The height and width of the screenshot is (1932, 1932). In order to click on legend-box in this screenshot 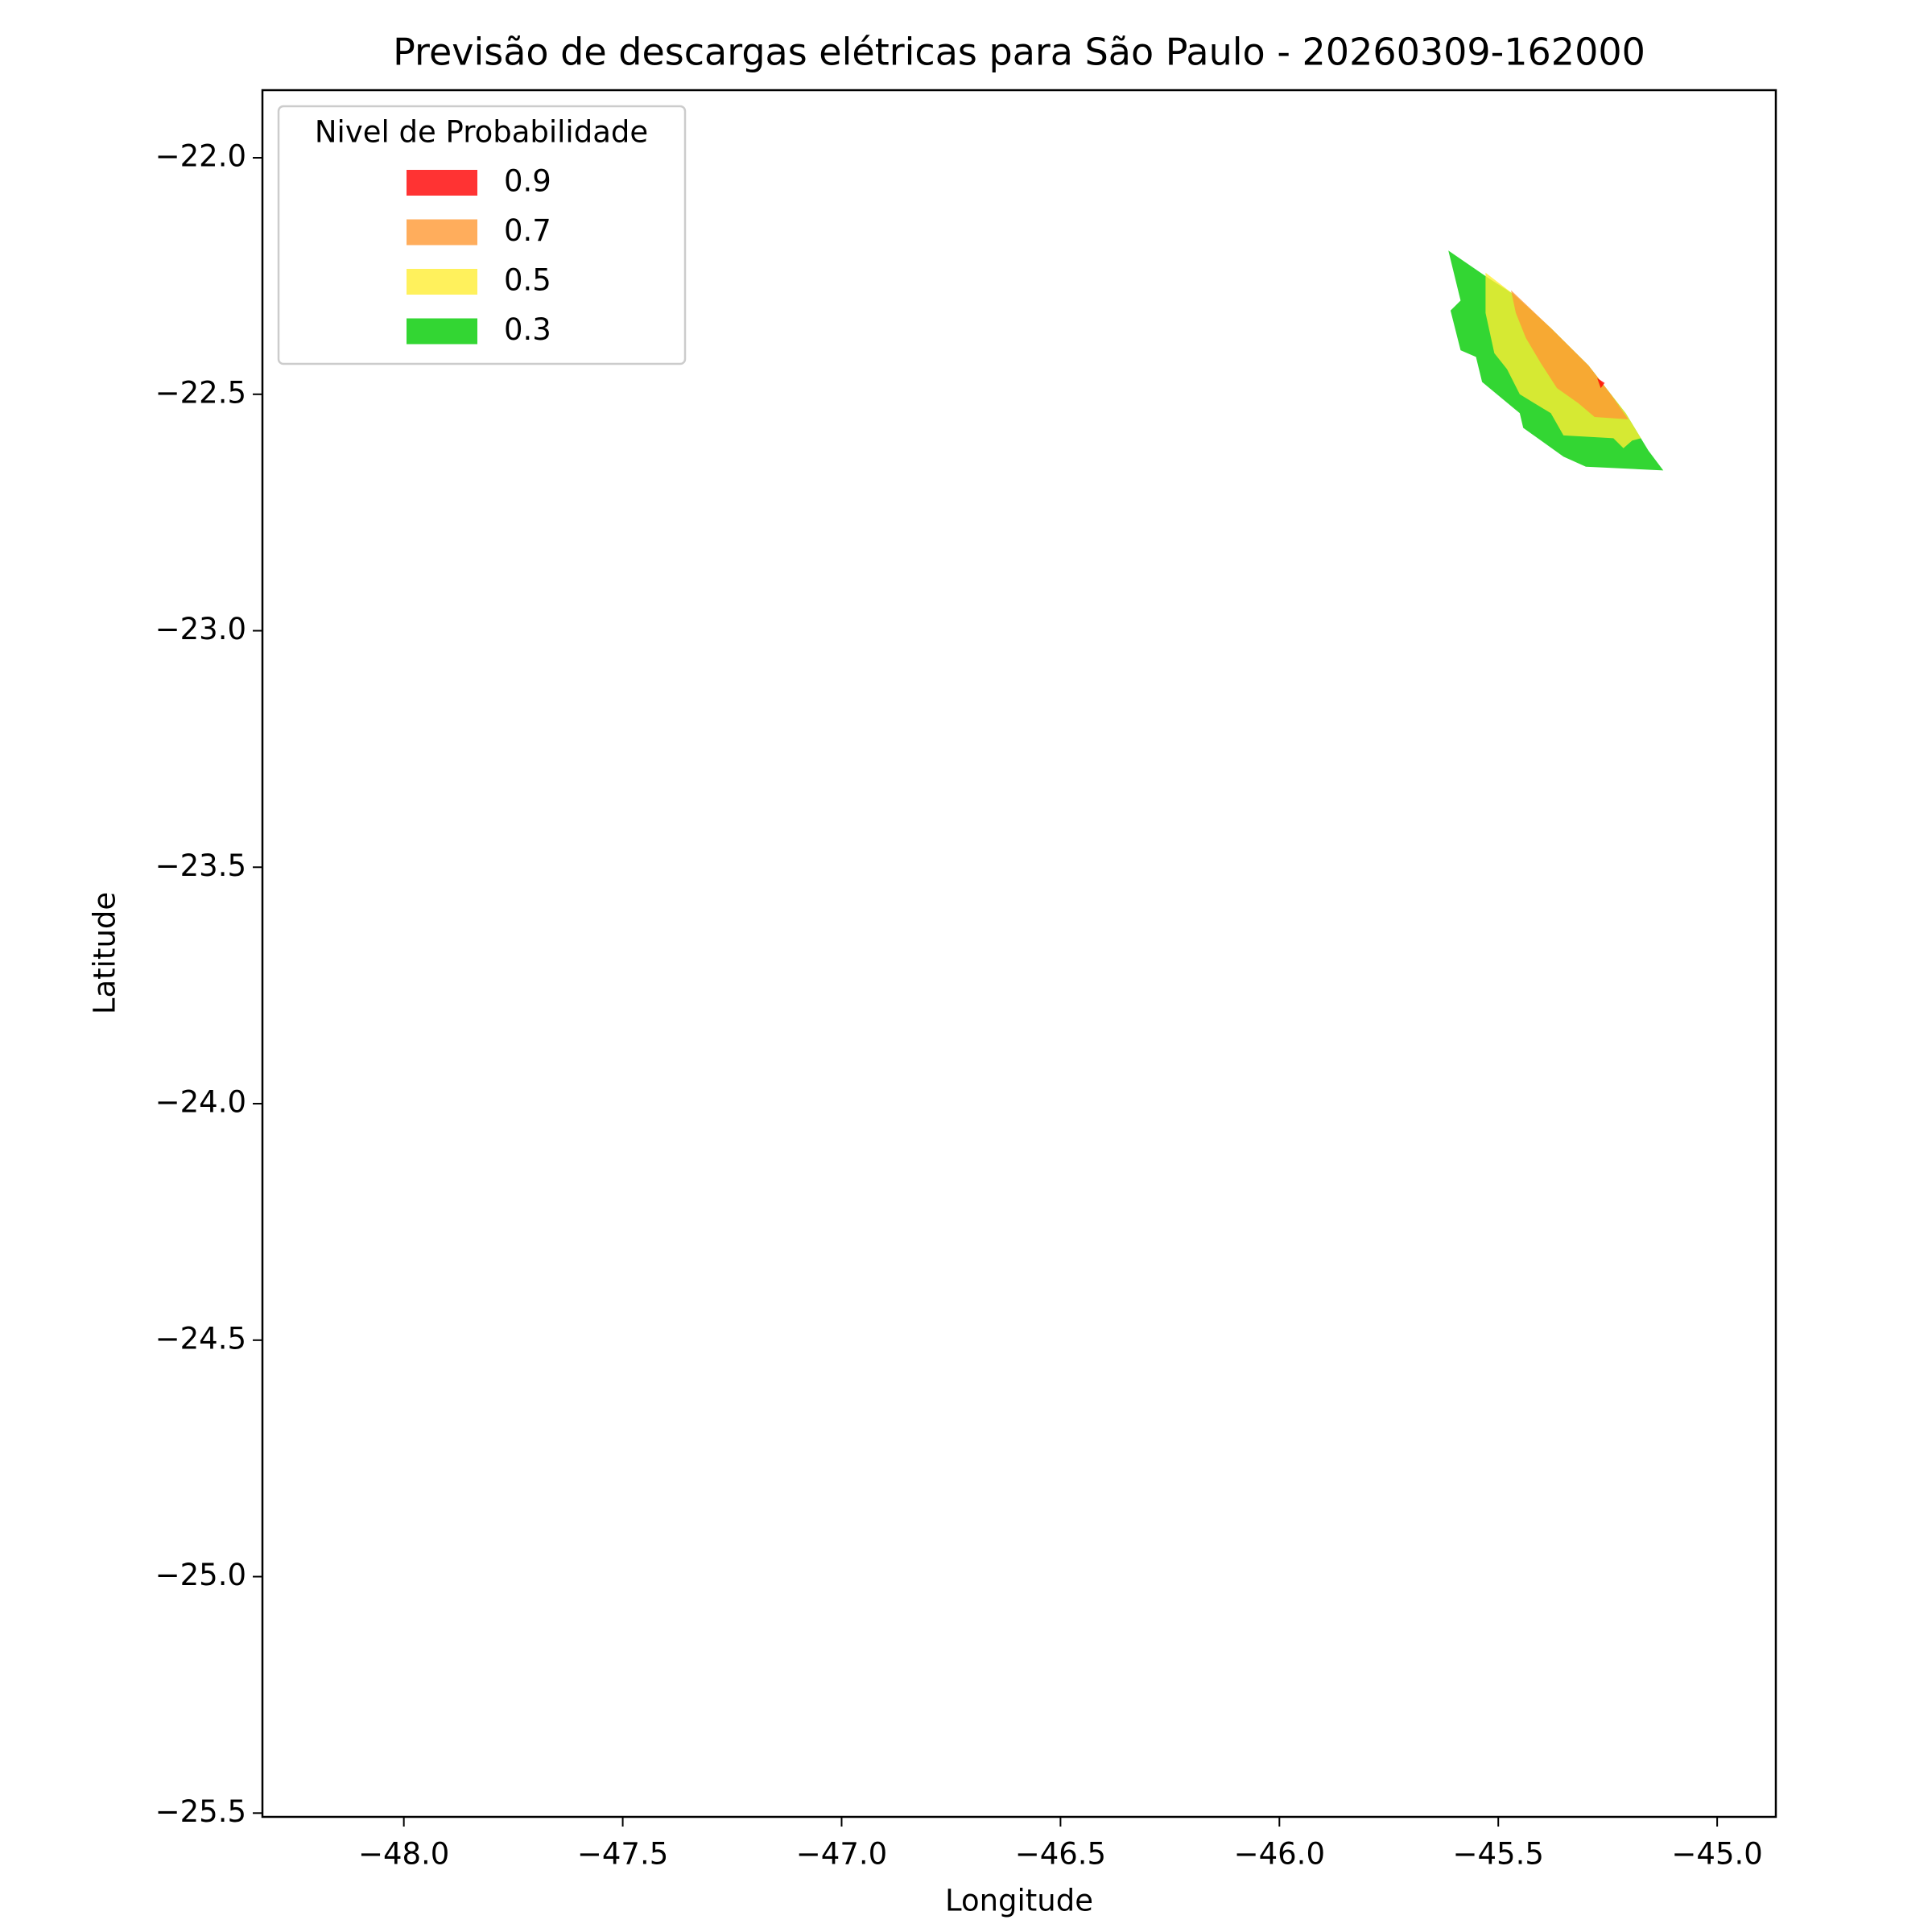, I will do `click(482, 235)`.